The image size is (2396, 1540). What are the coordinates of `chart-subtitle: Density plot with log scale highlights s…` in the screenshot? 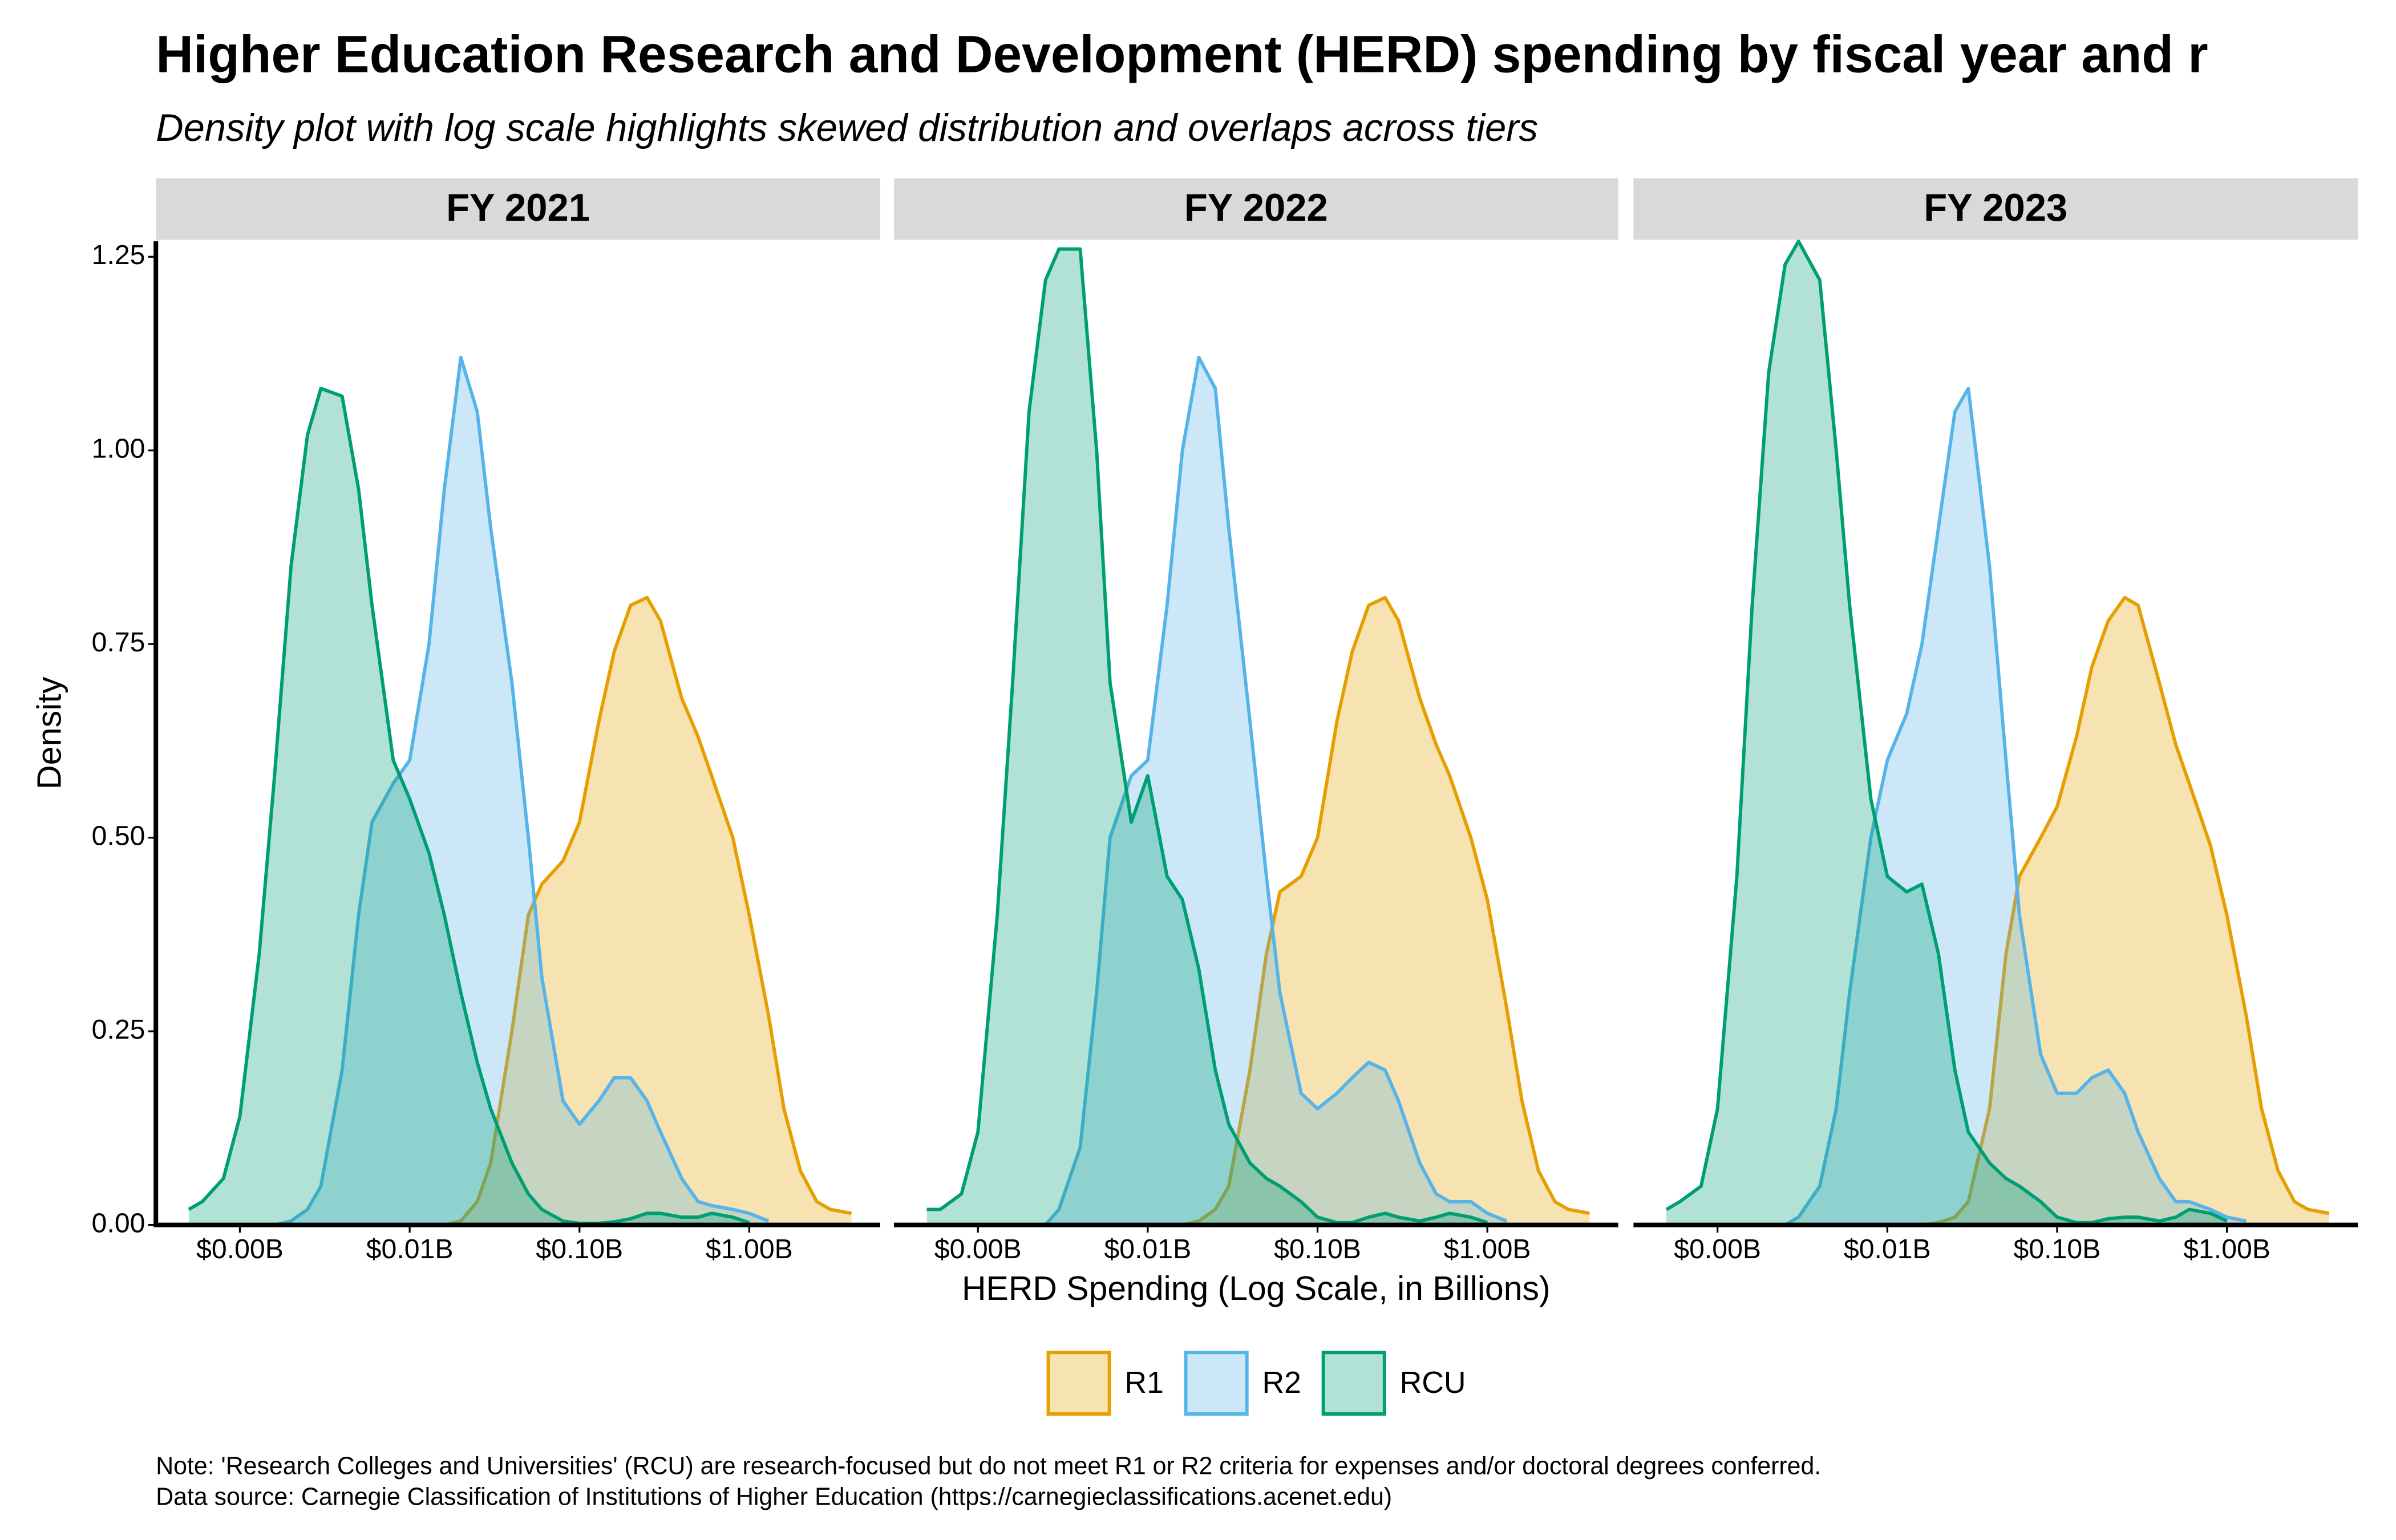 It's located at (847, 128).